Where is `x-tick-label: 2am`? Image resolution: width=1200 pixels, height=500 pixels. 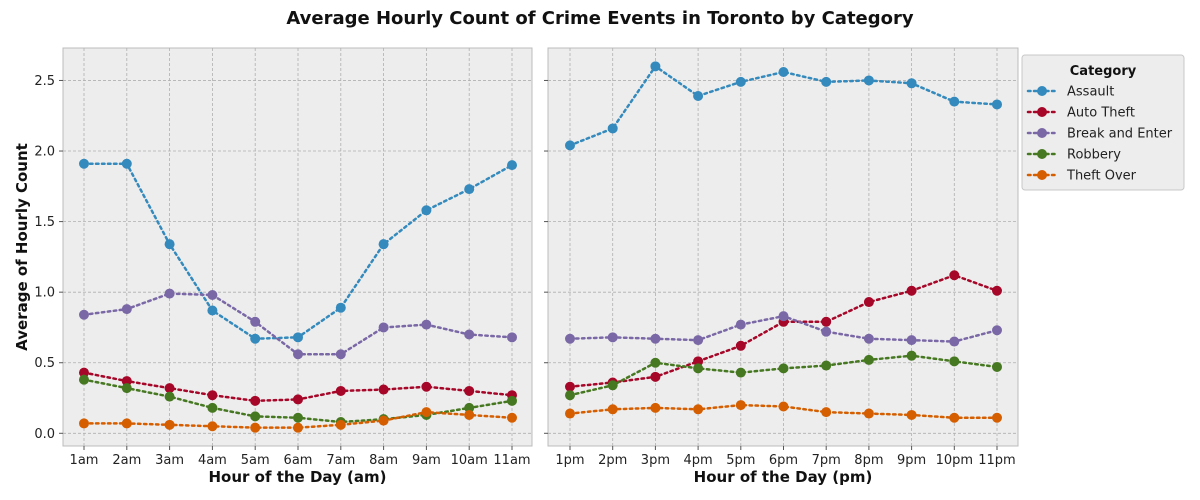 x-tick-label: 2am is located at coordinates (126, 460).